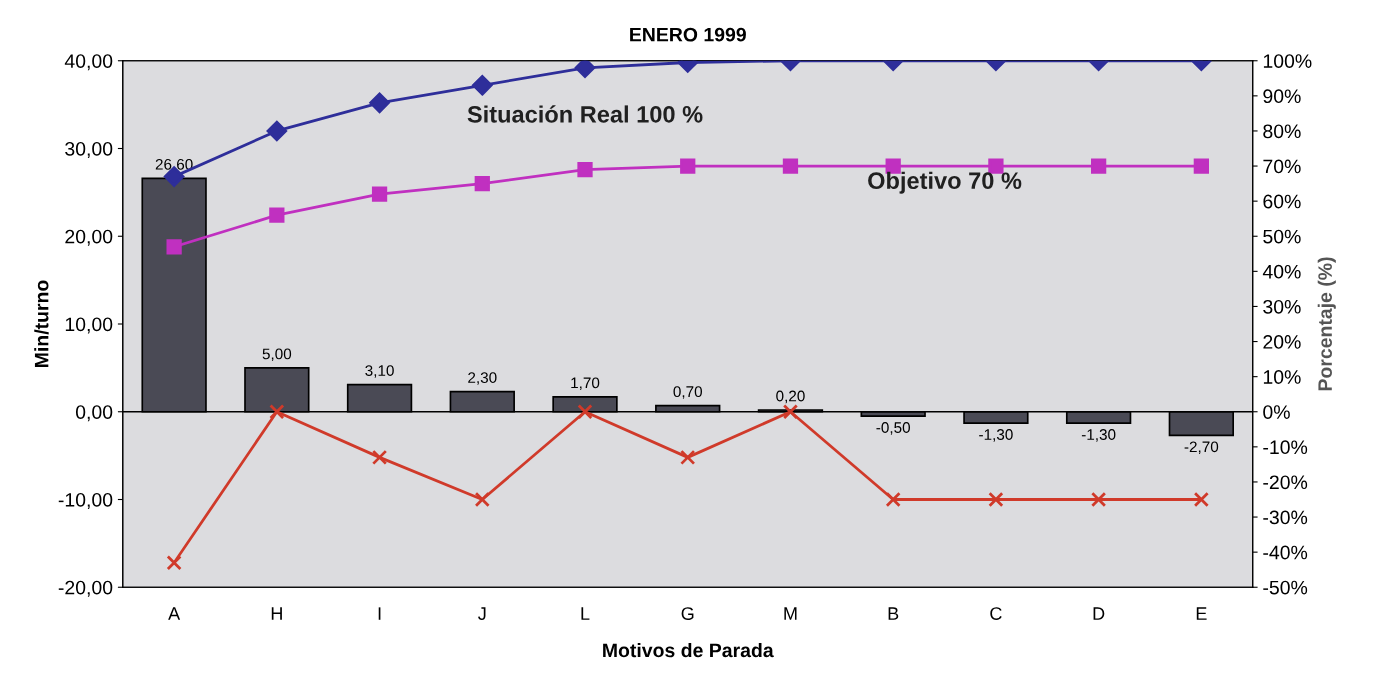  Describe the element at coordinates (1285, 517) in the screenshot. I see `y2-tick-label: -30%` at that location.